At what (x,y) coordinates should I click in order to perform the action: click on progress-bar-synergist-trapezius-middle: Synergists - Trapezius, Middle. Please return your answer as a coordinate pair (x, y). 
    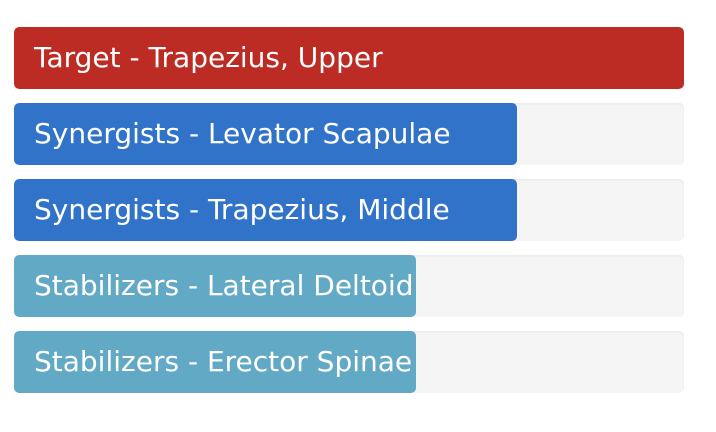
    Looking at the image, I should click on (265, 210).